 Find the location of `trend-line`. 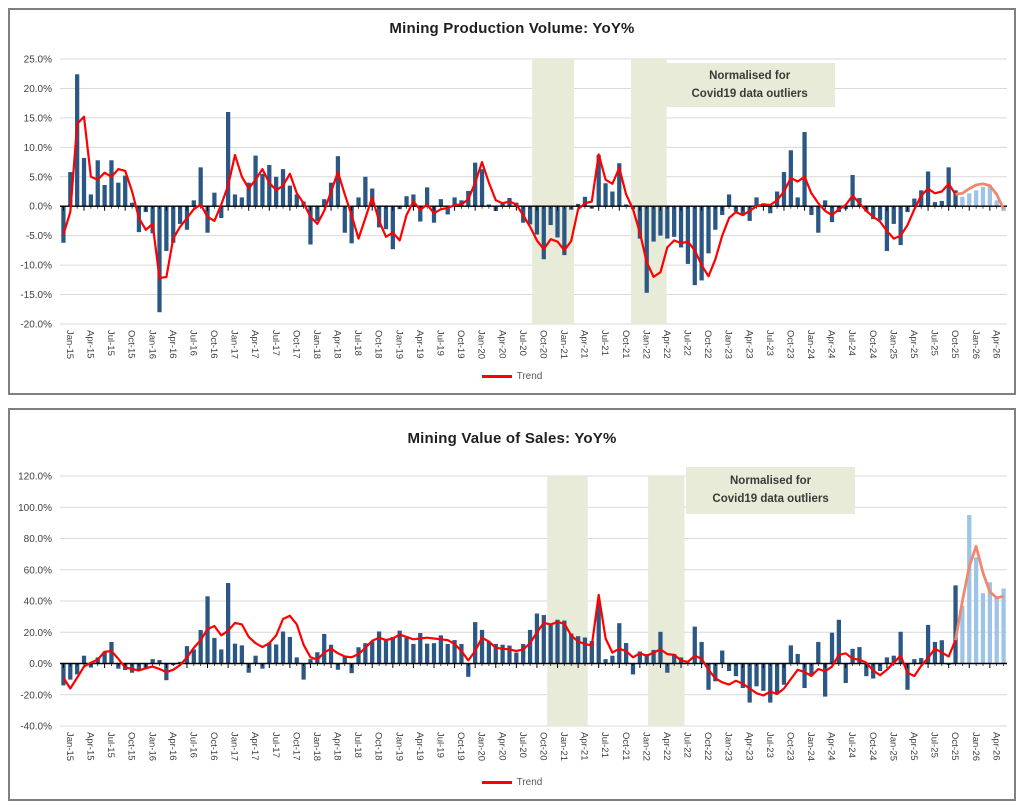

trend-line is located at coordinates (509, 645).